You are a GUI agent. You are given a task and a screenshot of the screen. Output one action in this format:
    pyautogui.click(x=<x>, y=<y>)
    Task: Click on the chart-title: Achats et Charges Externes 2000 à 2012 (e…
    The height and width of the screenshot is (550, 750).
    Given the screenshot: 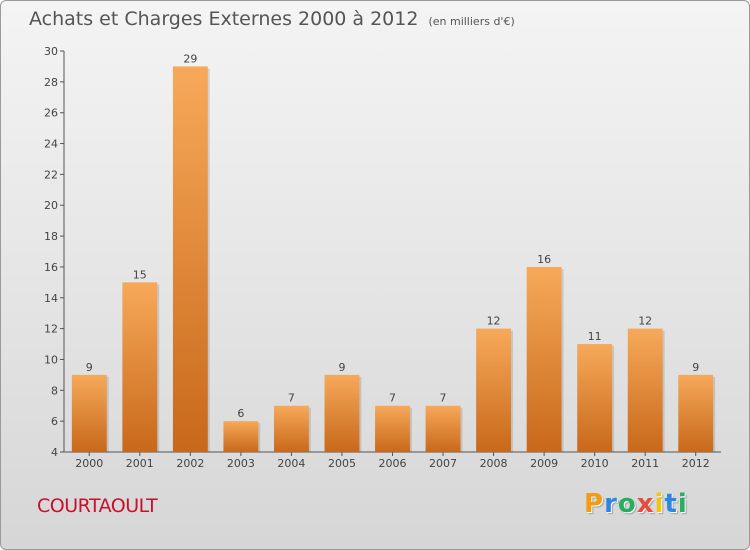 What is the action you would take?
    pyautogui.click(x=272, y=19)
    